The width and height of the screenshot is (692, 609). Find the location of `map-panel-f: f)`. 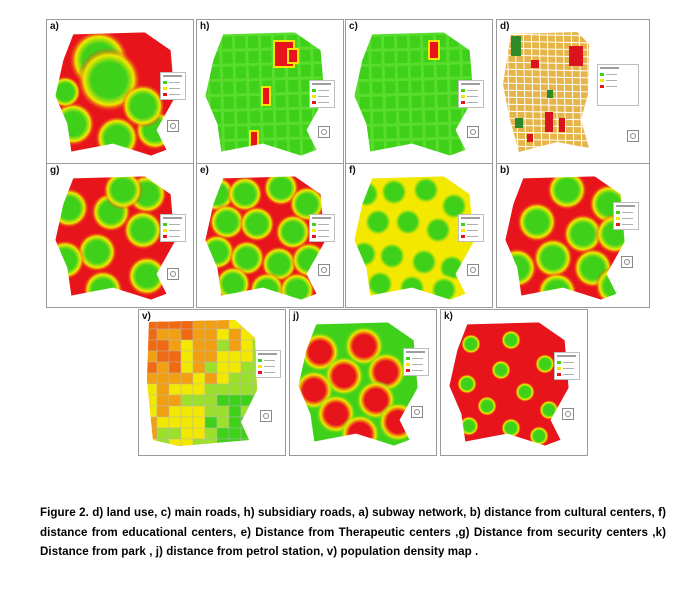

map-panel-f: f) is located at coordinates (419, 235).